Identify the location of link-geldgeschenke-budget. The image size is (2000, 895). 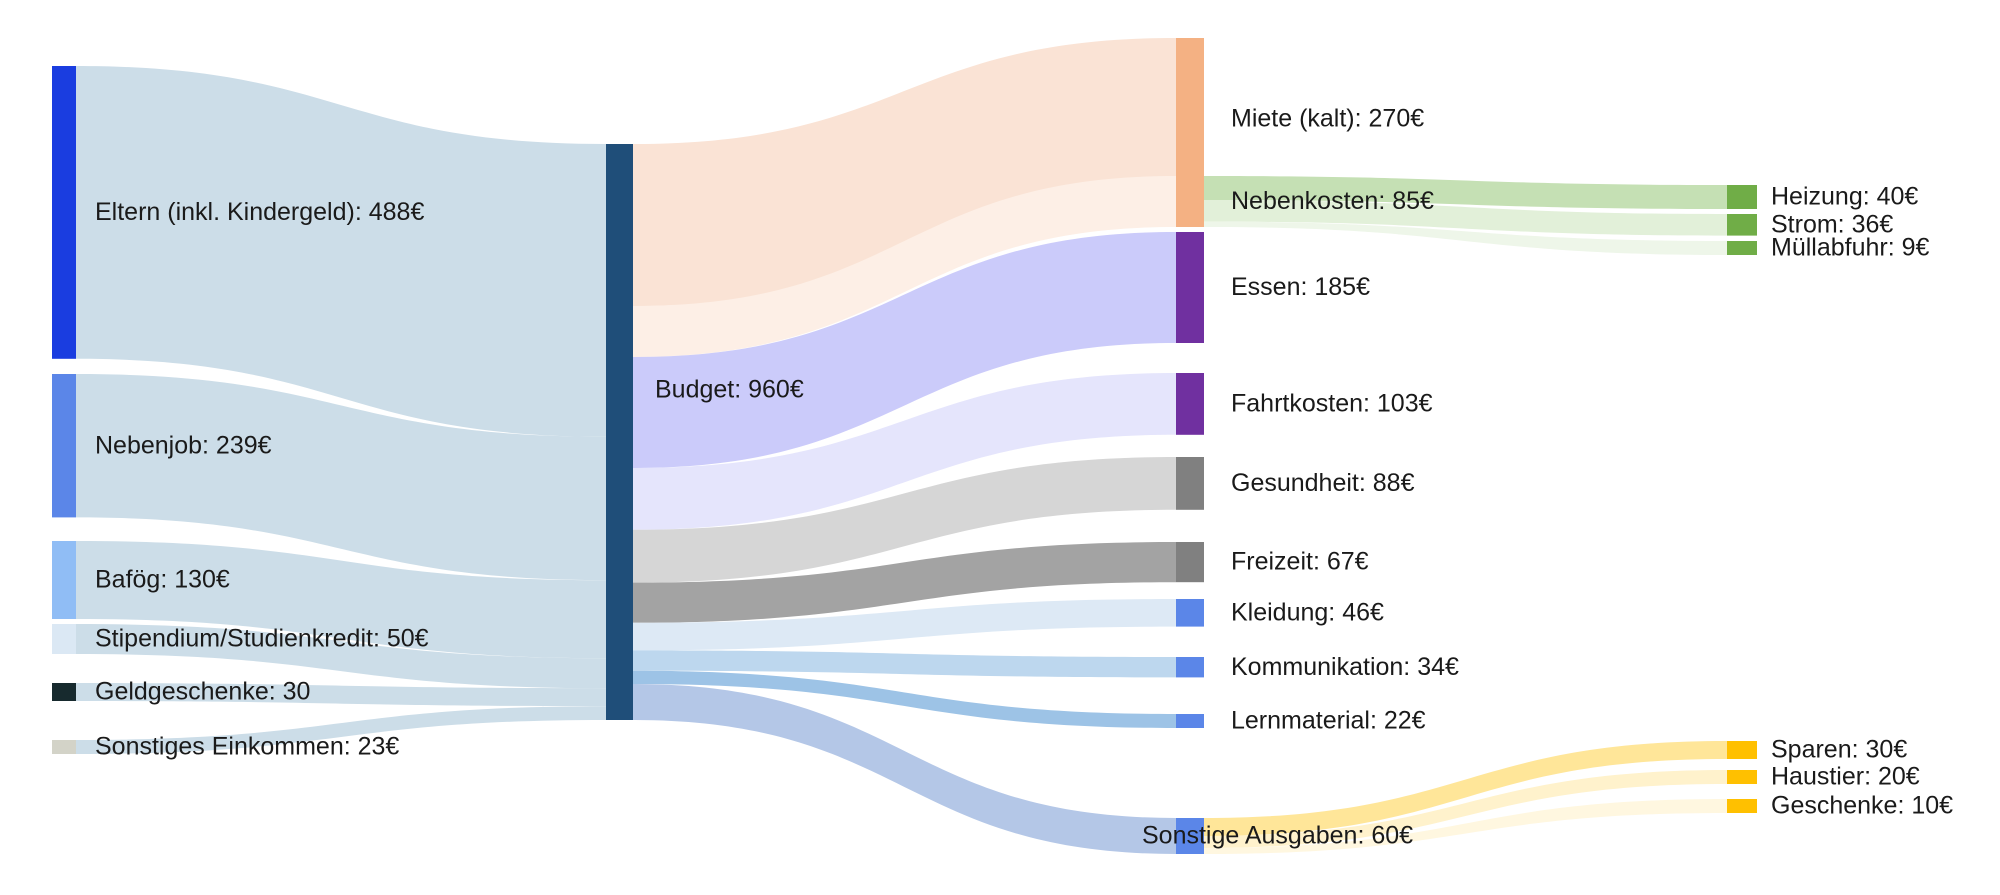
(341, 695).